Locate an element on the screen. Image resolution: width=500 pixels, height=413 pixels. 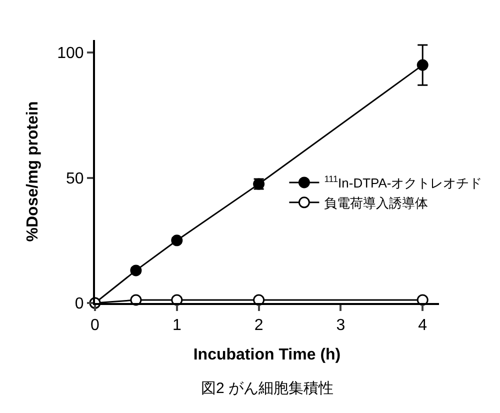
y-tick-label: 0 is located at coordinates (79, 304).